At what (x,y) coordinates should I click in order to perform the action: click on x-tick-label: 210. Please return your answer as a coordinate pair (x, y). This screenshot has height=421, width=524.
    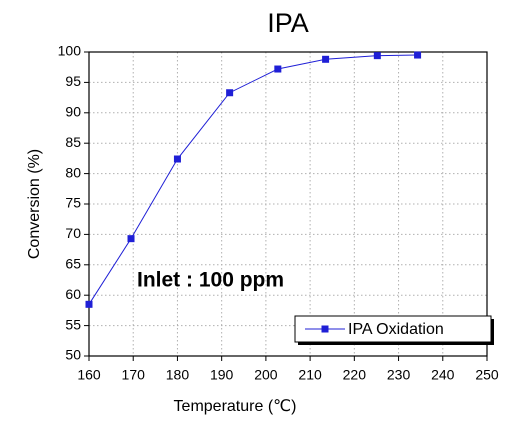
    Looking at the image, I should click on (310, 375).